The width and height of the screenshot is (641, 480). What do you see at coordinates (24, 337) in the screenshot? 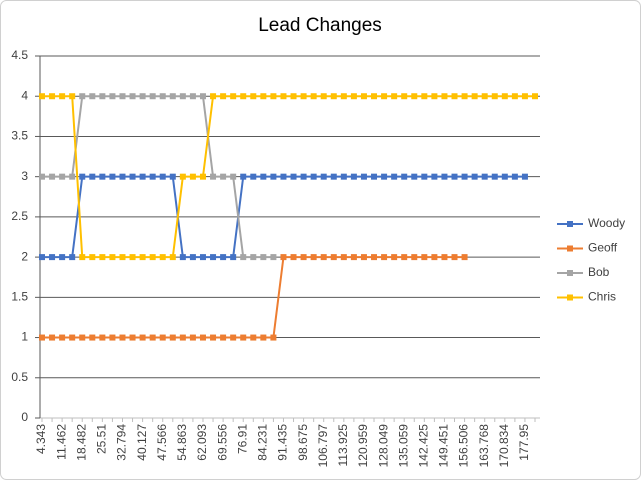
I see `y-tick-label: 1` at bounding box center [24, 337].